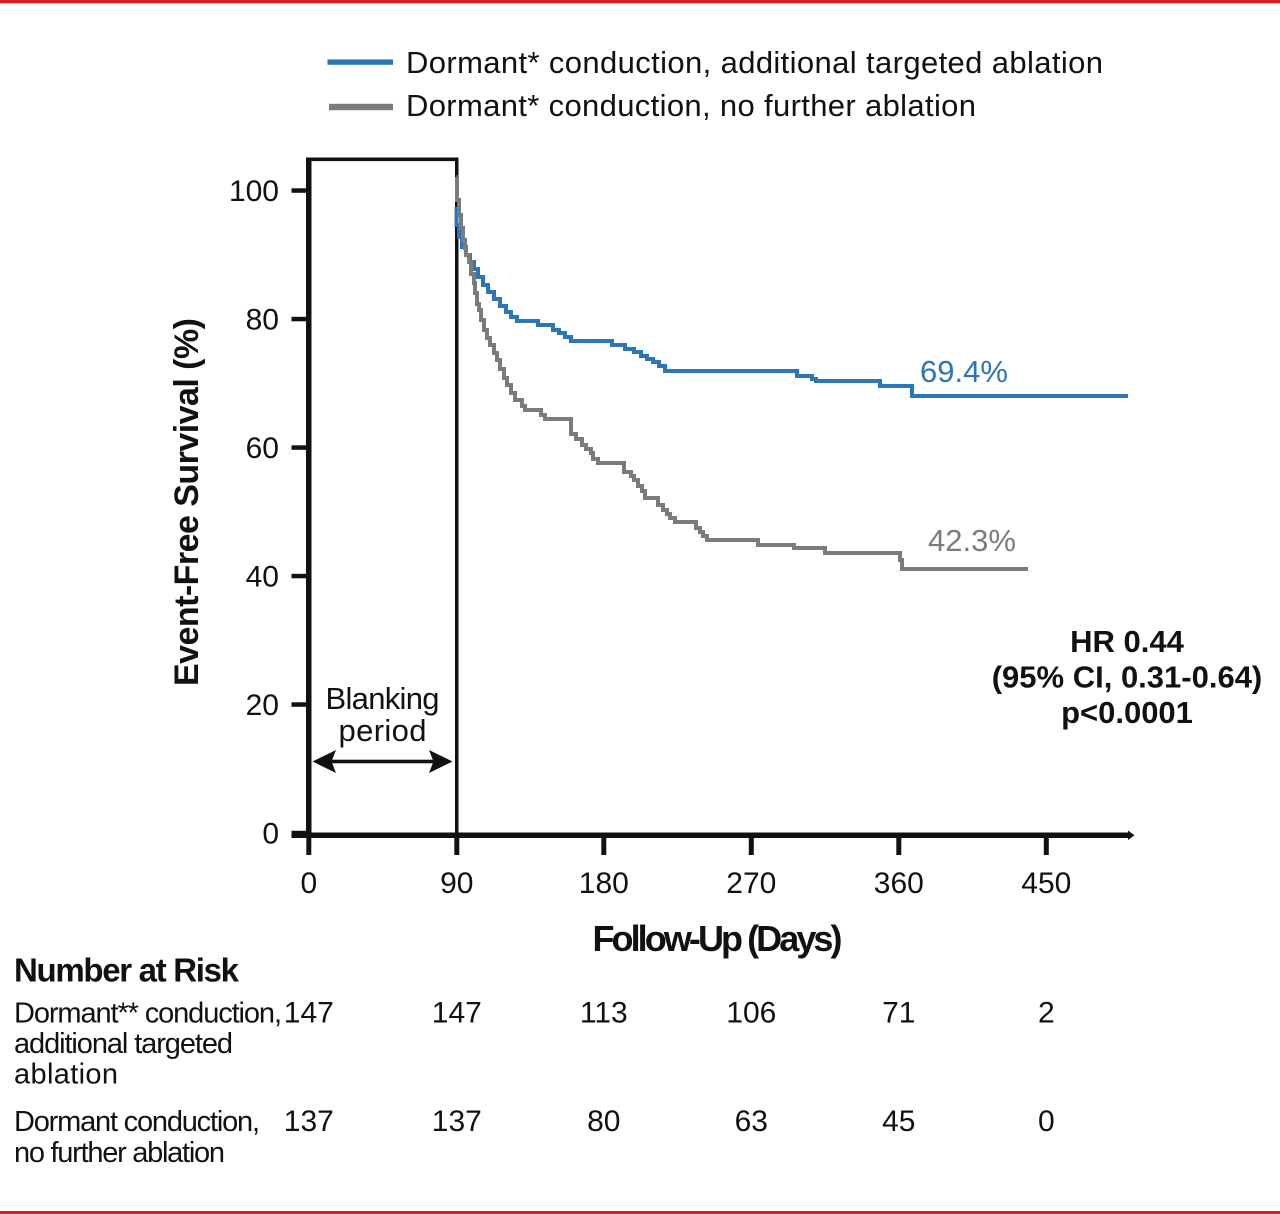 The image size is (1280, 1214). What do you see at coordinates (751, 883) in the screenshot?
I see `svg-text: 270` at bounding box center [751, 883].